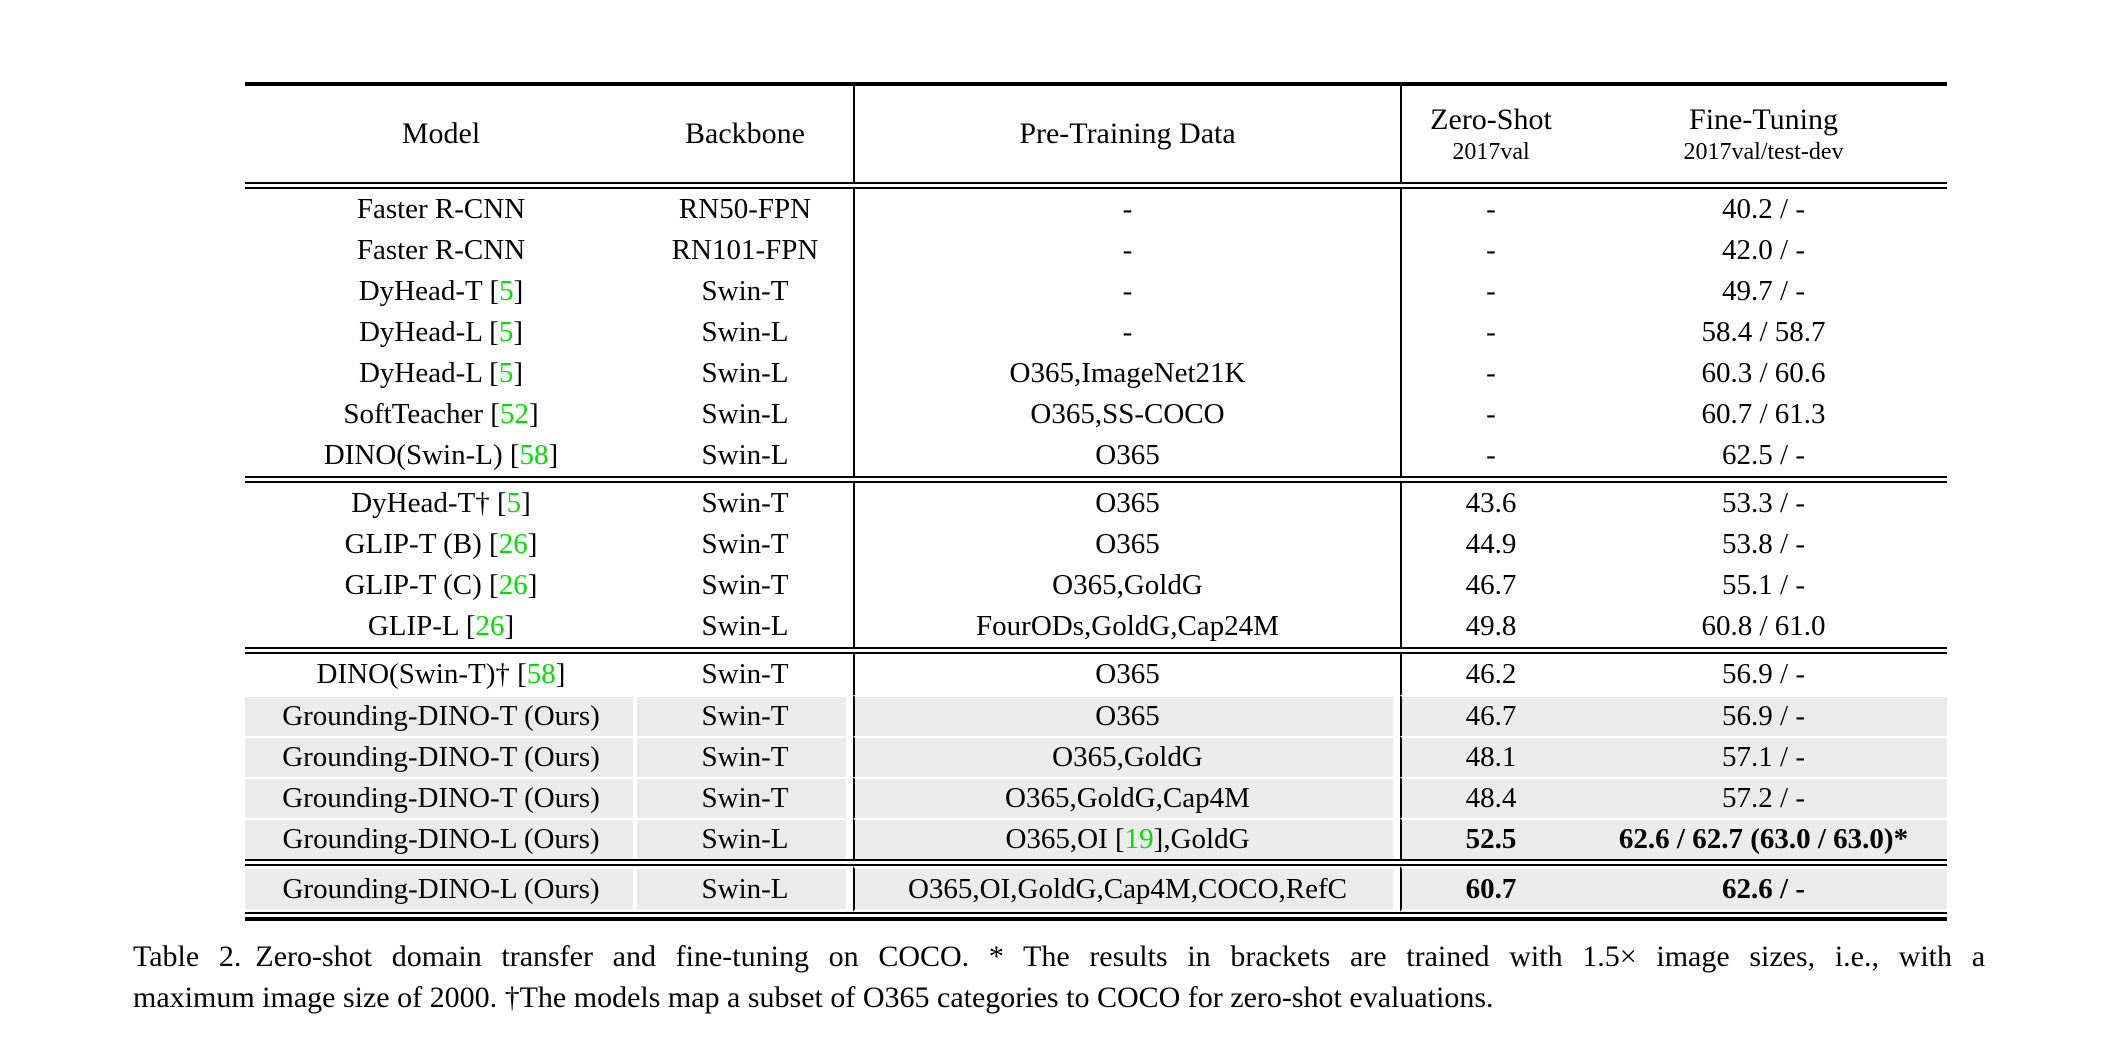 This screenshot has width=2116, height=1049. I want to click on cell-finetune: 53.8 / -, so click(1763, 544).